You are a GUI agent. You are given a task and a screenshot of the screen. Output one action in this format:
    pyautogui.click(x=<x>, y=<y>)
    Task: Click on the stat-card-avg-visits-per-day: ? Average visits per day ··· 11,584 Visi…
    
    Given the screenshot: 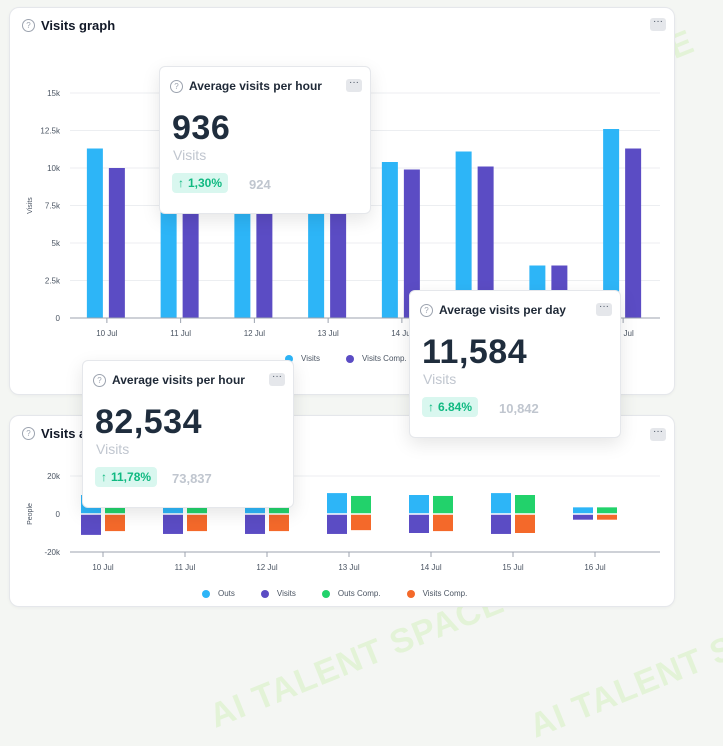 What is the action you would take?
    pyautogui.click(x=515, y=364)
    